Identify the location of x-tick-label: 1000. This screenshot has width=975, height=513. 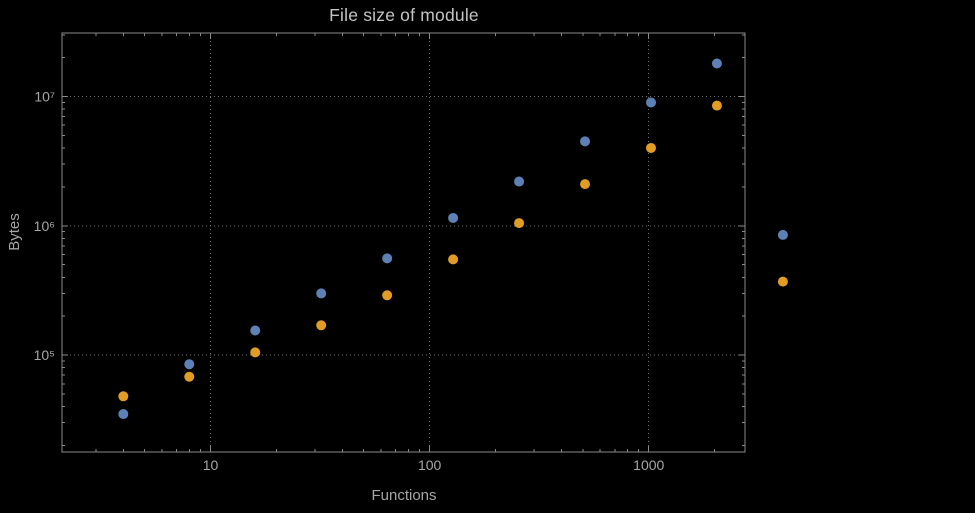
(648, 465).